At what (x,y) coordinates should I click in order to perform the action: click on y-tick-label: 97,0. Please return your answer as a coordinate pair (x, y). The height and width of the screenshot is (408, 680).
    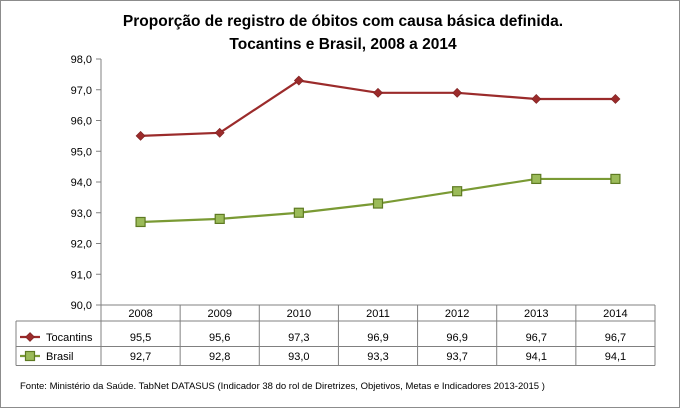
    Looking at the image, I should click on (81, 91).